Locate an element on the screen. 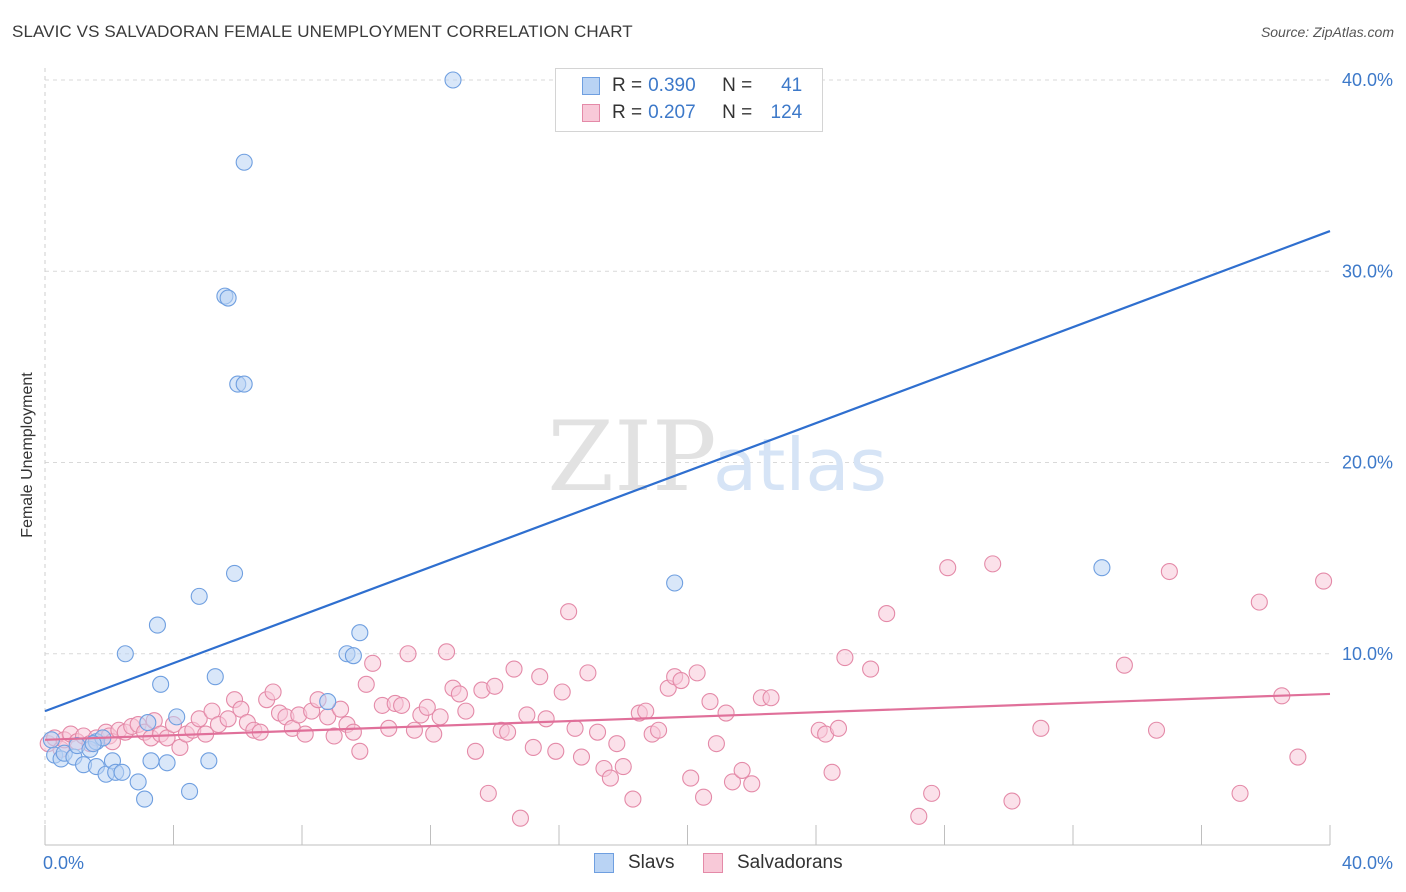 The height and width of the screenshot is (892, 1406). slavs-legend-swatch-icon is located at coordinates (604, 863).